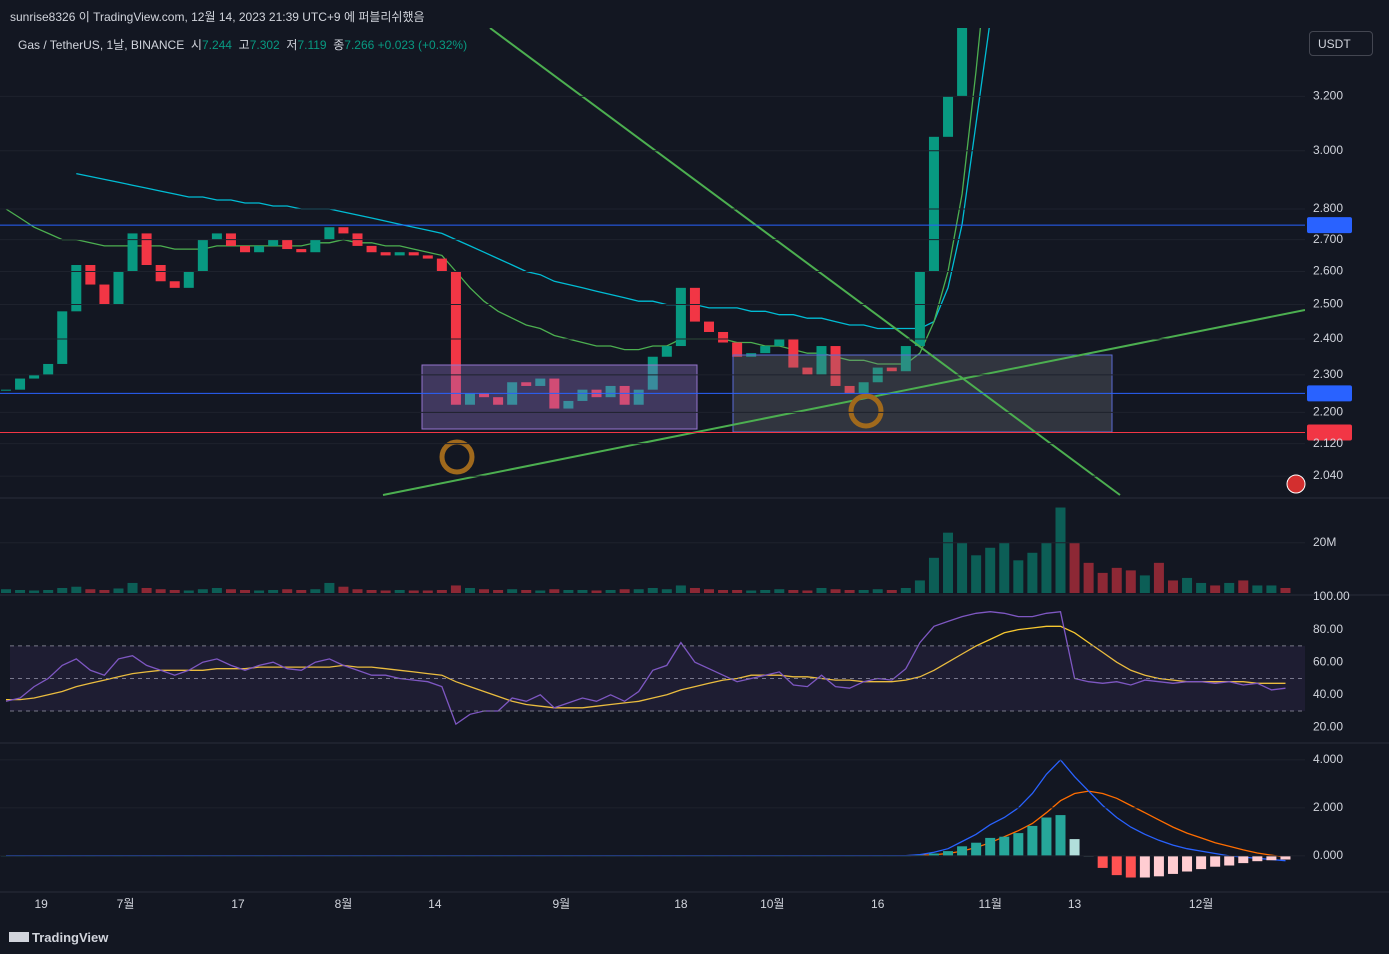  I want to click on x-tick-label: 9월, so click(562, 904).